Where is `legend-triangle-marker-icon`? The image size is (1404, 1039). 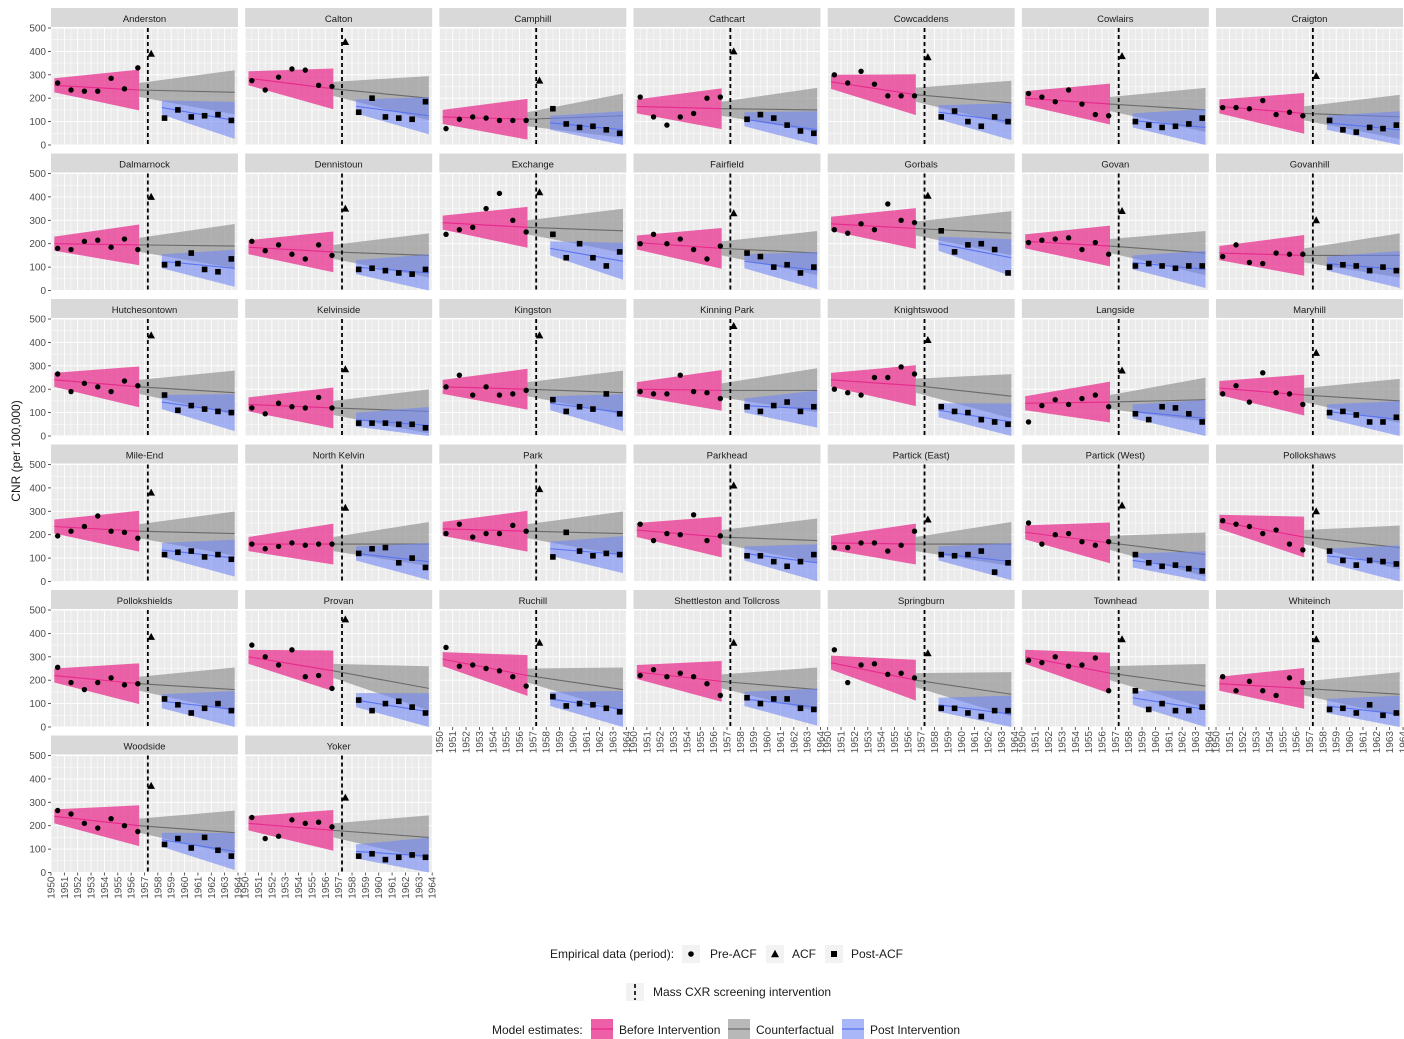
legend-triangle-marker-icon is located at coordinates (775, 953).